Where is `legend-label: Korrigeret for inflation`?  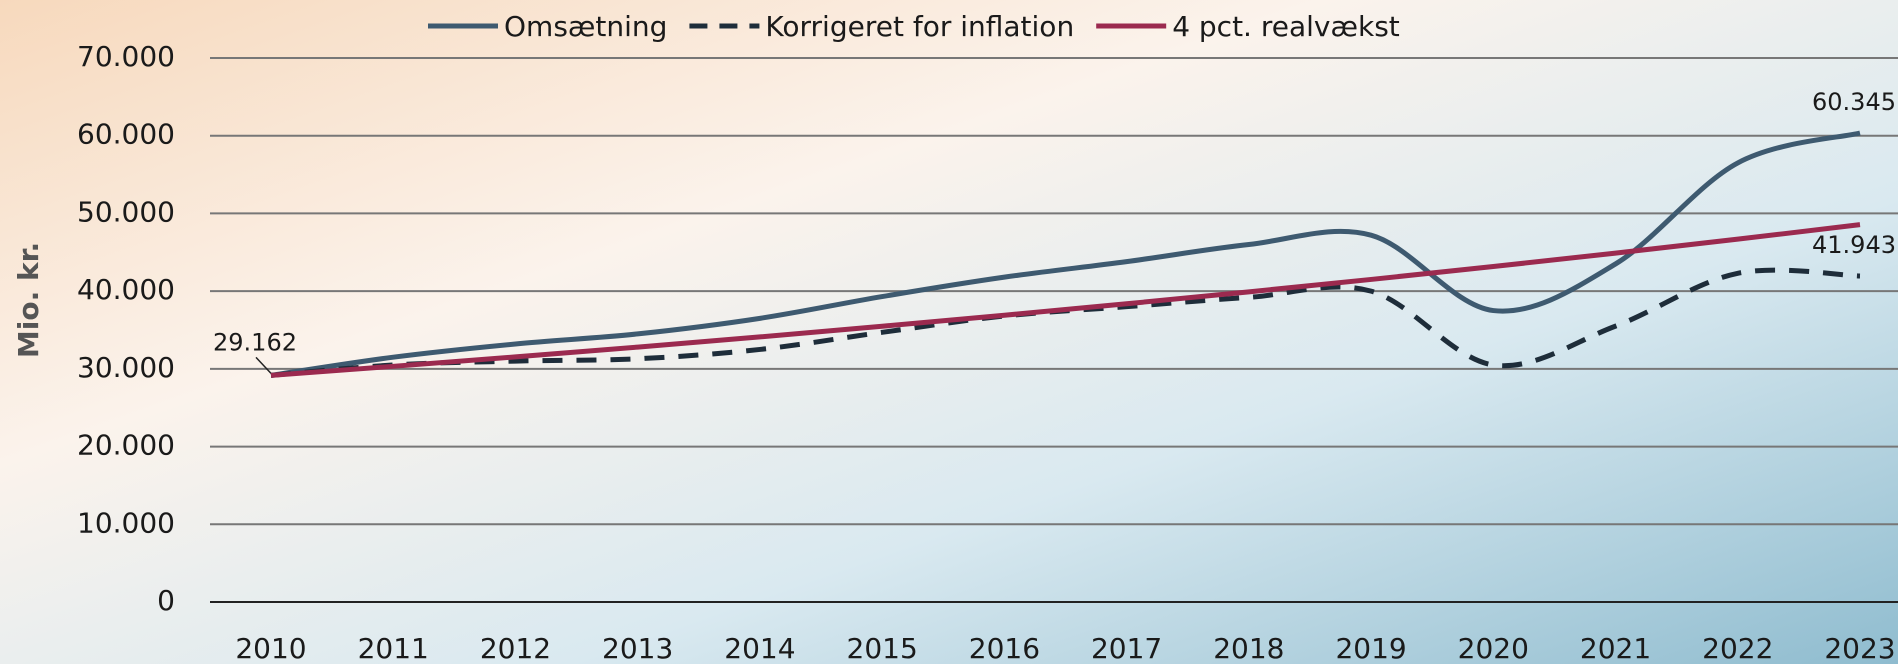 legend-label: Korrigeret for inflation is located at coordinates (919, 26).